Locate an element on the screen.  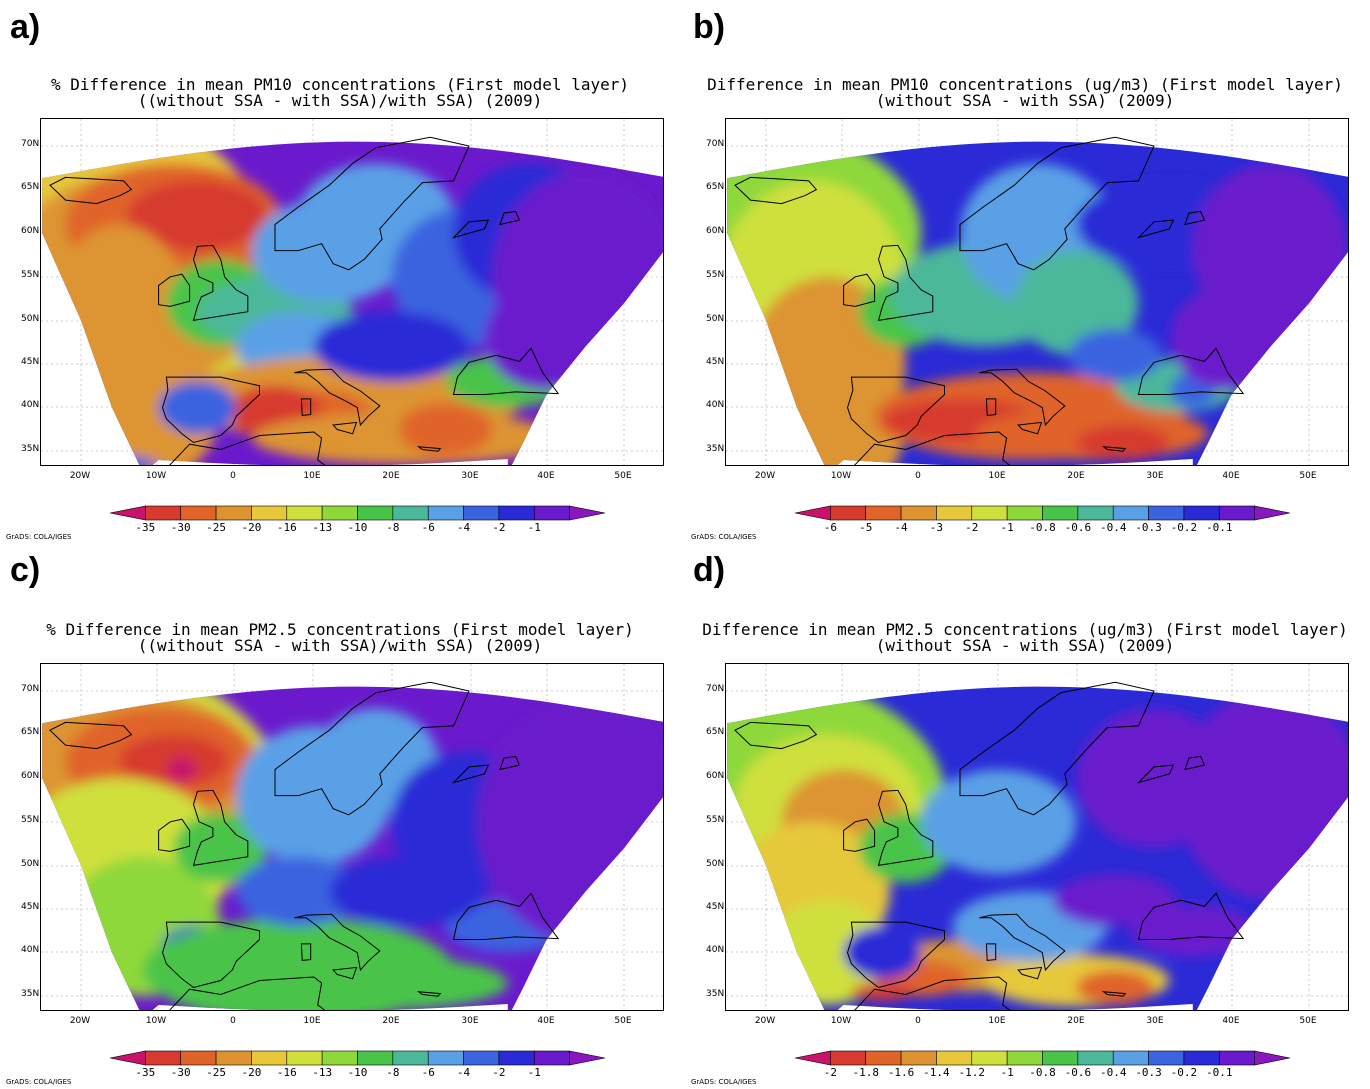
colorbar-tick-label: -0.1 is located at coordinates (1219, 1072).